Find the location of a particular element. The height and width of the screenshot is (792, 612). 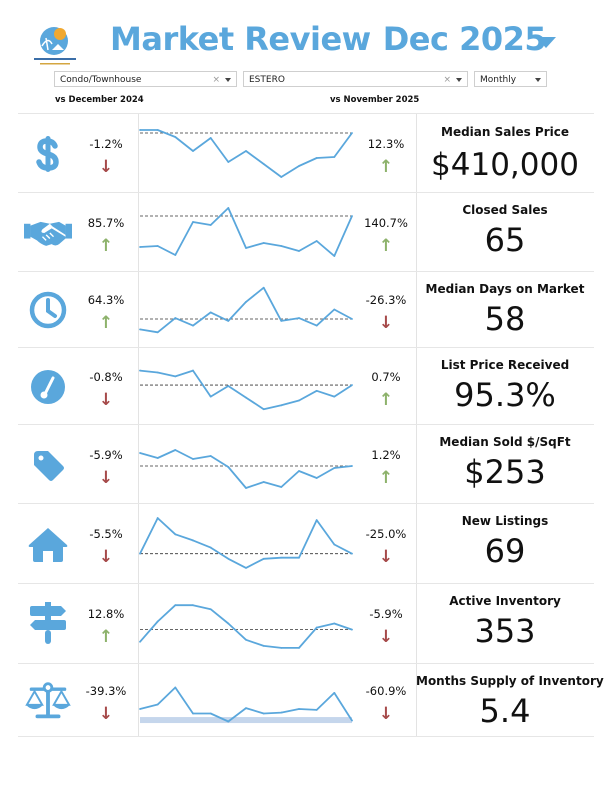

metric-value: $410,000 is located at coordinates (505, 165).